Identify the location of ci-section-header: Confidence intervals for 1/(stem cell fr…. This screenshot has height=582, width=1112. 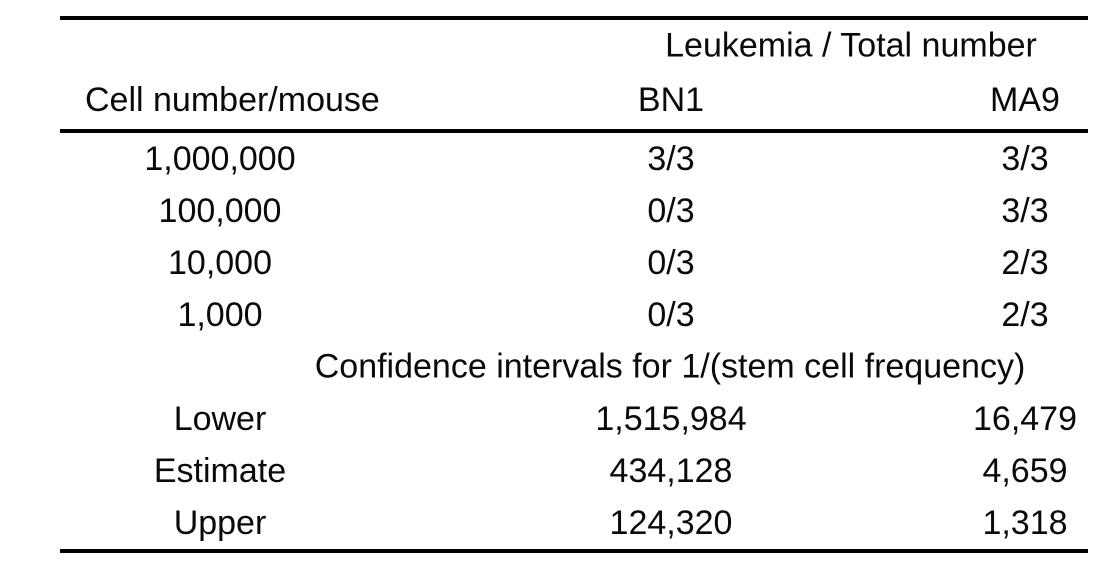
(670, 366).